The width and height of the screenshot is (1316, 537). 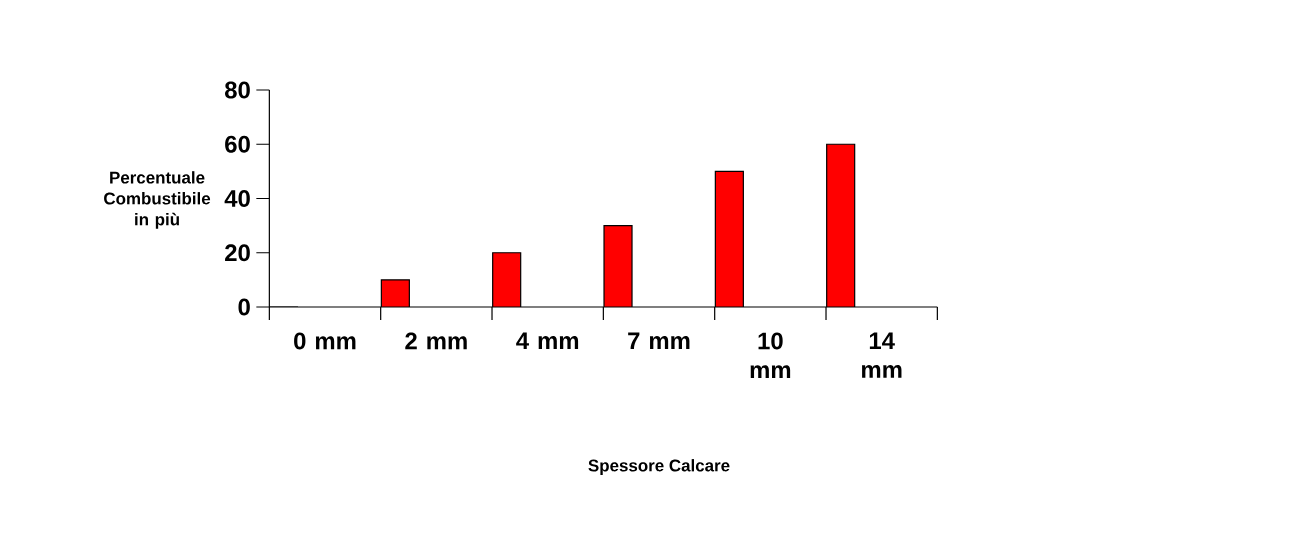 What do you see at coordinates (882, 355) in the screenshot?
I see `x-tick-label: 14 mm` at bounding box center [882, 355].